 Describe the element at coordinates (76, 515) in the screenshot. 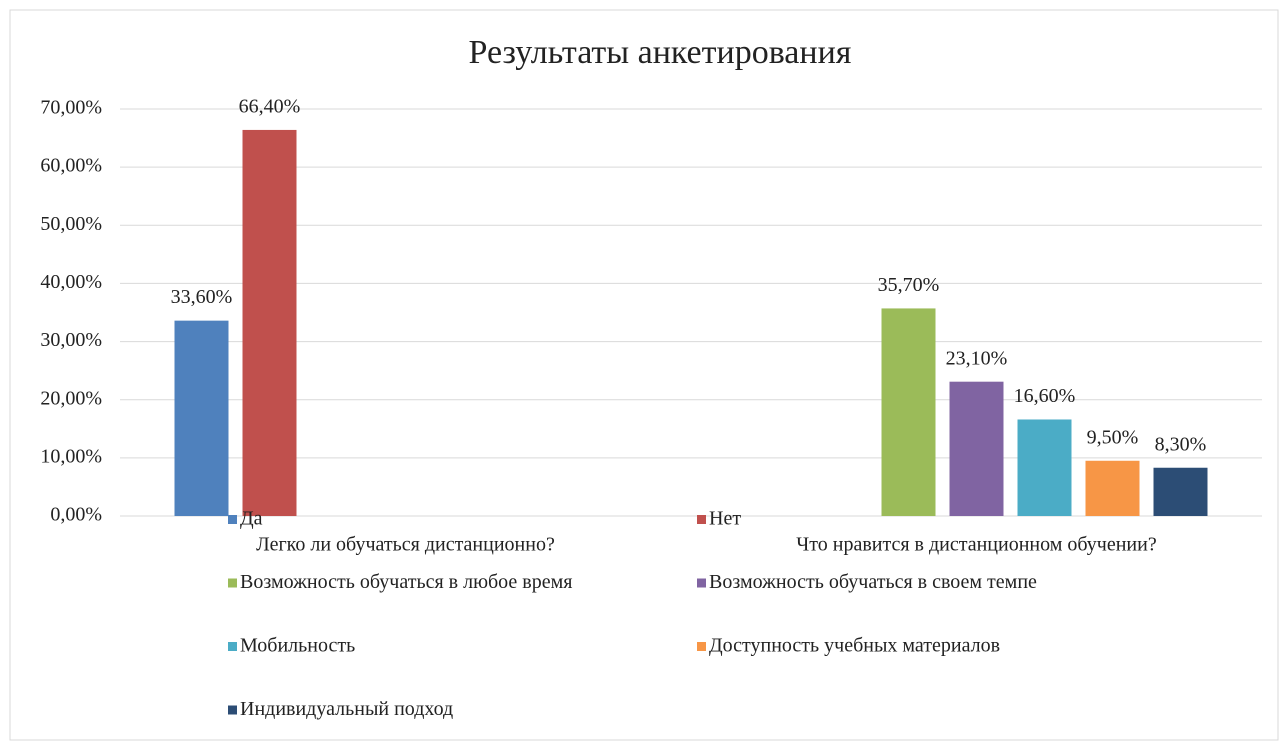

I see `y-tick-label: 0,00%` at that location.